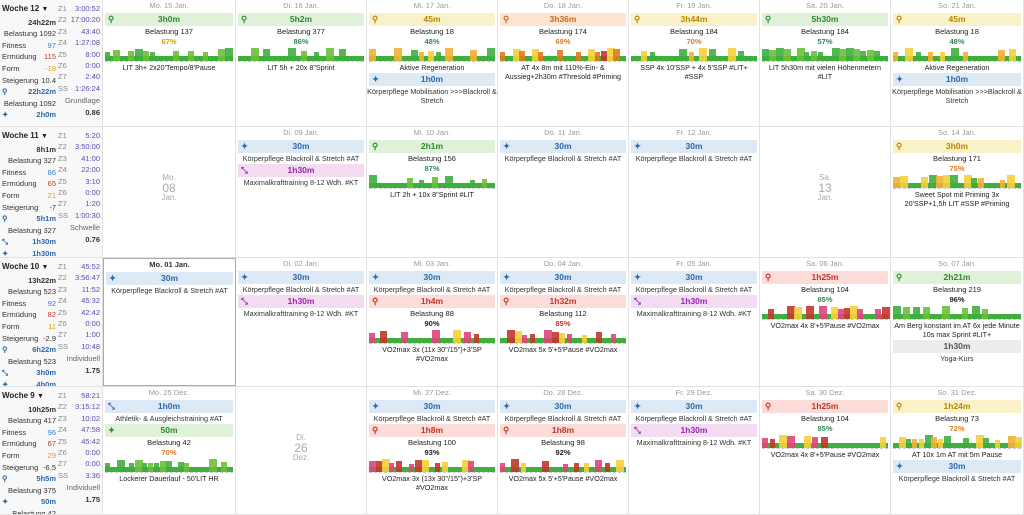 This screenshot has width=1024, height=515. What do you see at coordinates (25, 8) in the screenshot?
I see `week-title: Woche 12 ▼` at bounding box center [25, 8].